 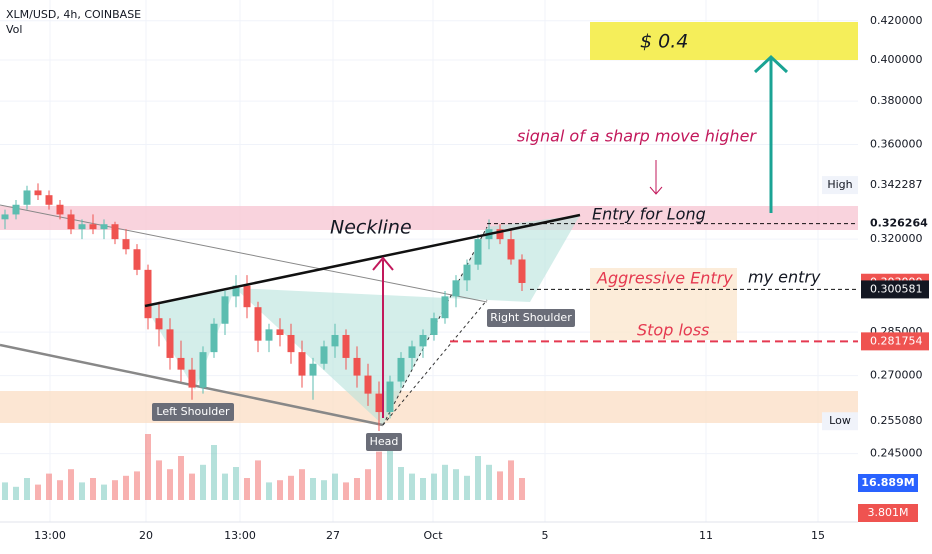 I want to click on aggressive-entry-label: Aggressive Entry, so click(x=664, y=278).